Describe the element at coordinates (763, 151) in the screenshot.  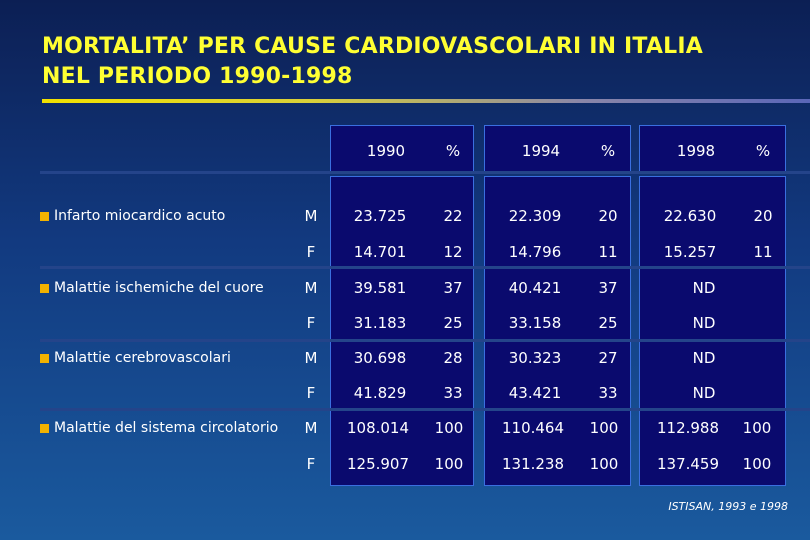
I see `header-pct-1998: %` at that location.